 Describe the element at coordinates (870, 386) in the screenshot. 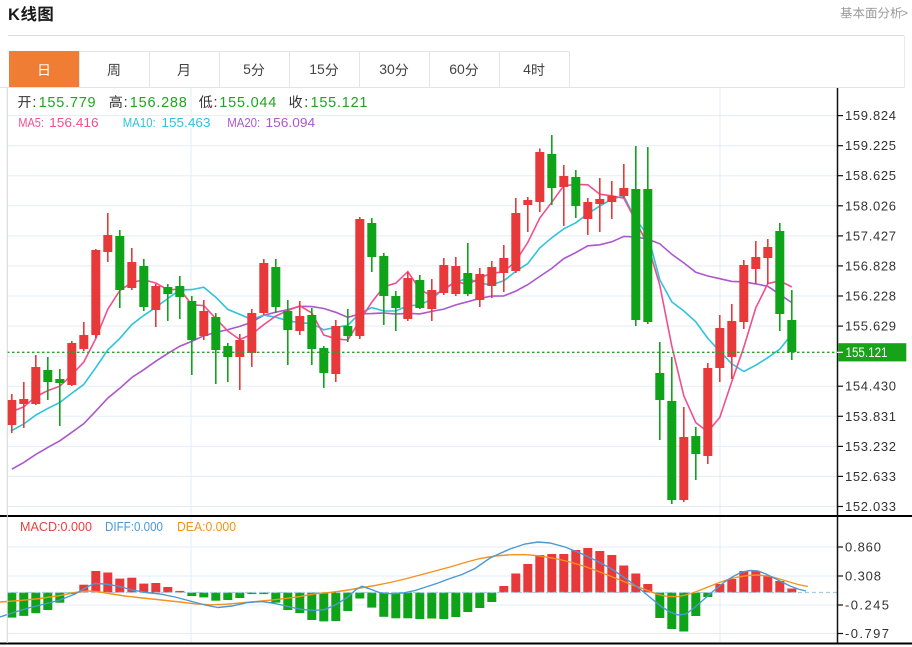

I see `svg-text: 154.430` at that location.